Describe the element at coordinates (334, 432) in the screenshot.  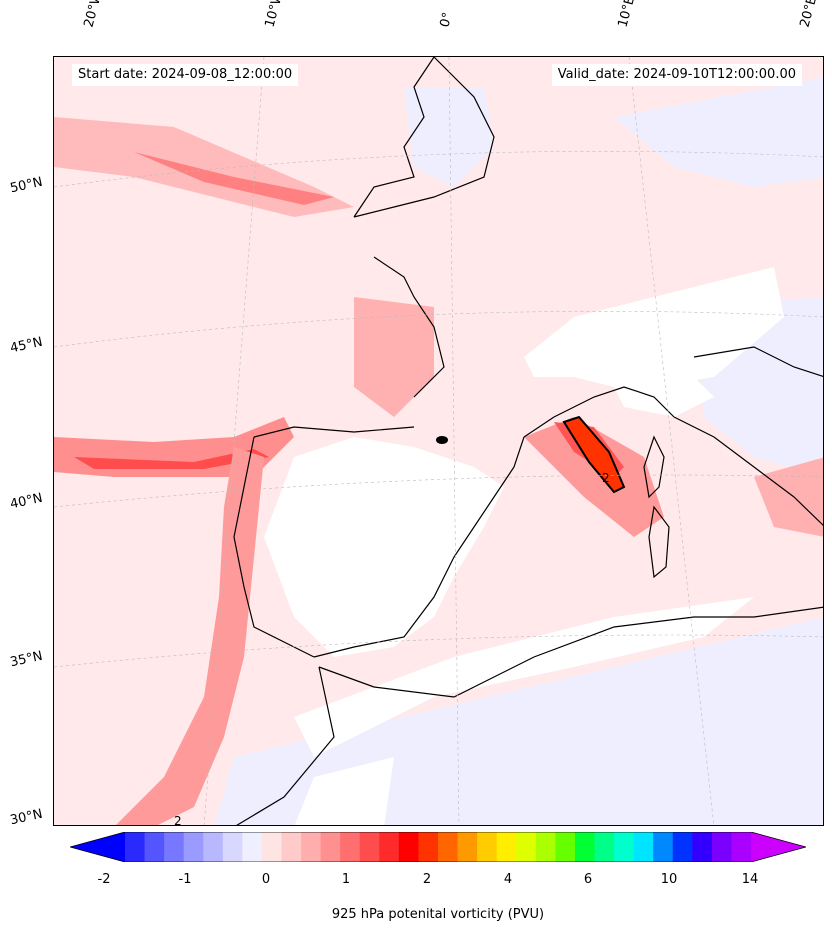
I see `coastline-iberia-north` at that location.